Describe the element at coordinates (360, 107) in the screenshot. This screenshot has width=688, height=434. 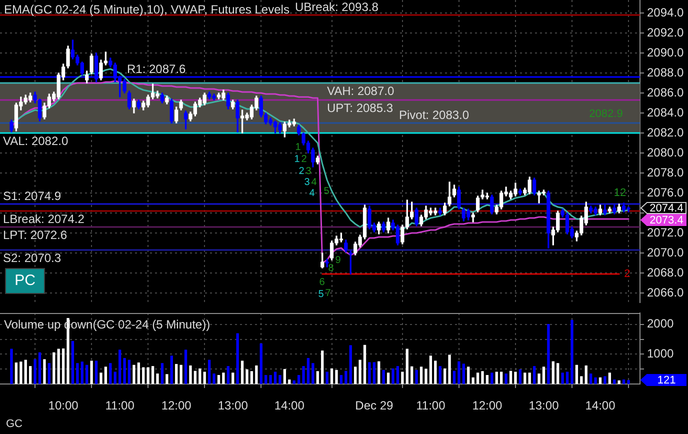
I see `ref-line-label: UPT: 2085.3` at that location.